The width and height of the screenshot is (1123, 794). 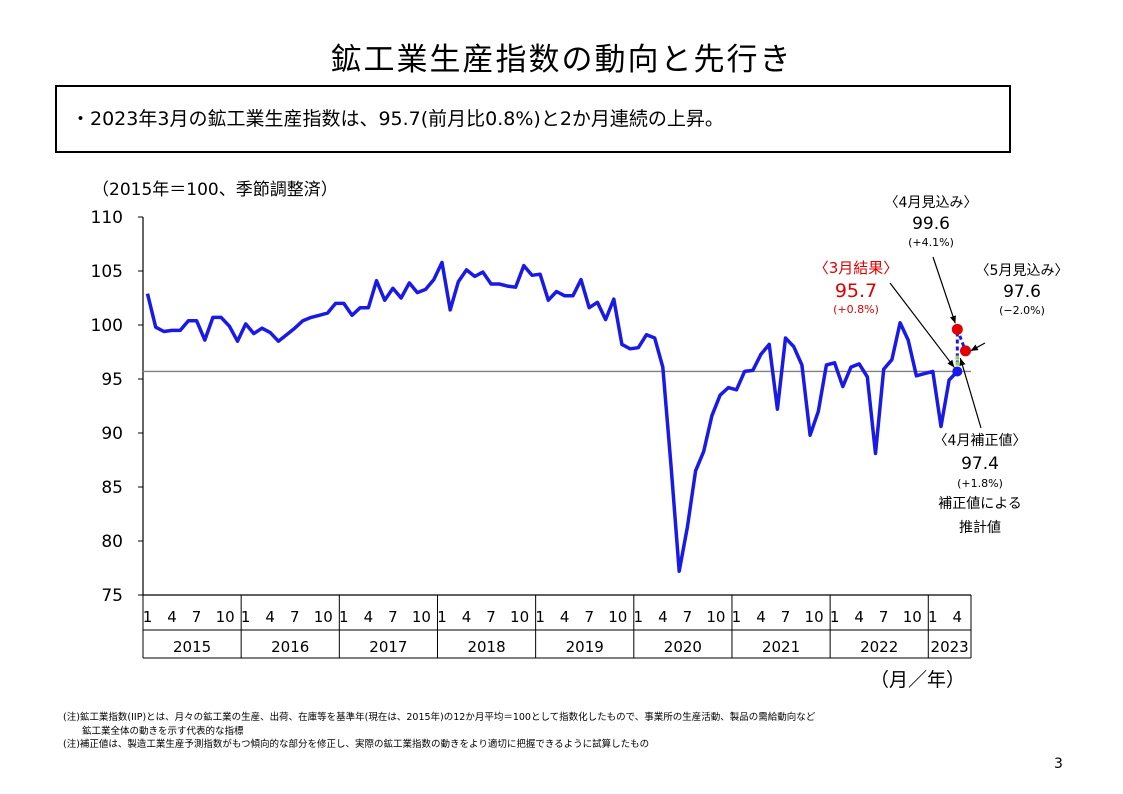 I want to click on april-forecast-change: (+4.1%), so click(x=931, y=242).